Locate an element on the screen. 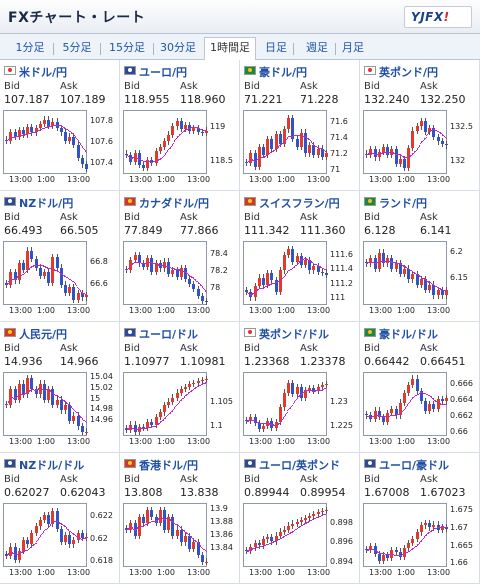 The height and width of the screenshot is (584, 480). pair-name: ユーロ/ドル is located at coordinates (169, 334).